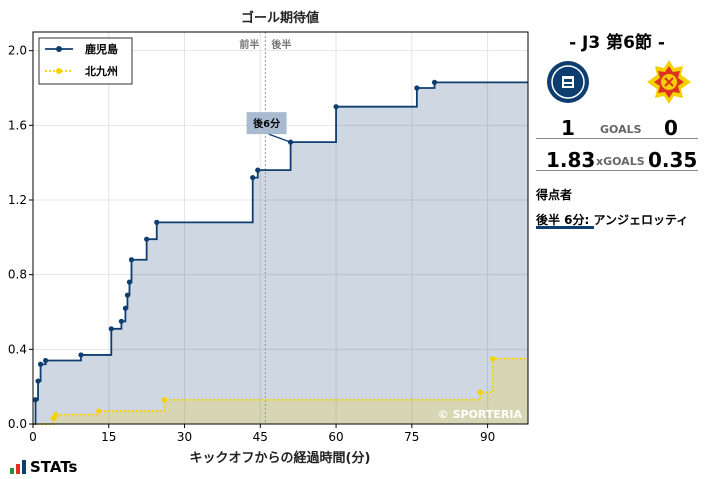  Describe the element at coordinates (54, 467) in the screenshot. I see `brand-text: STATs` at that location.